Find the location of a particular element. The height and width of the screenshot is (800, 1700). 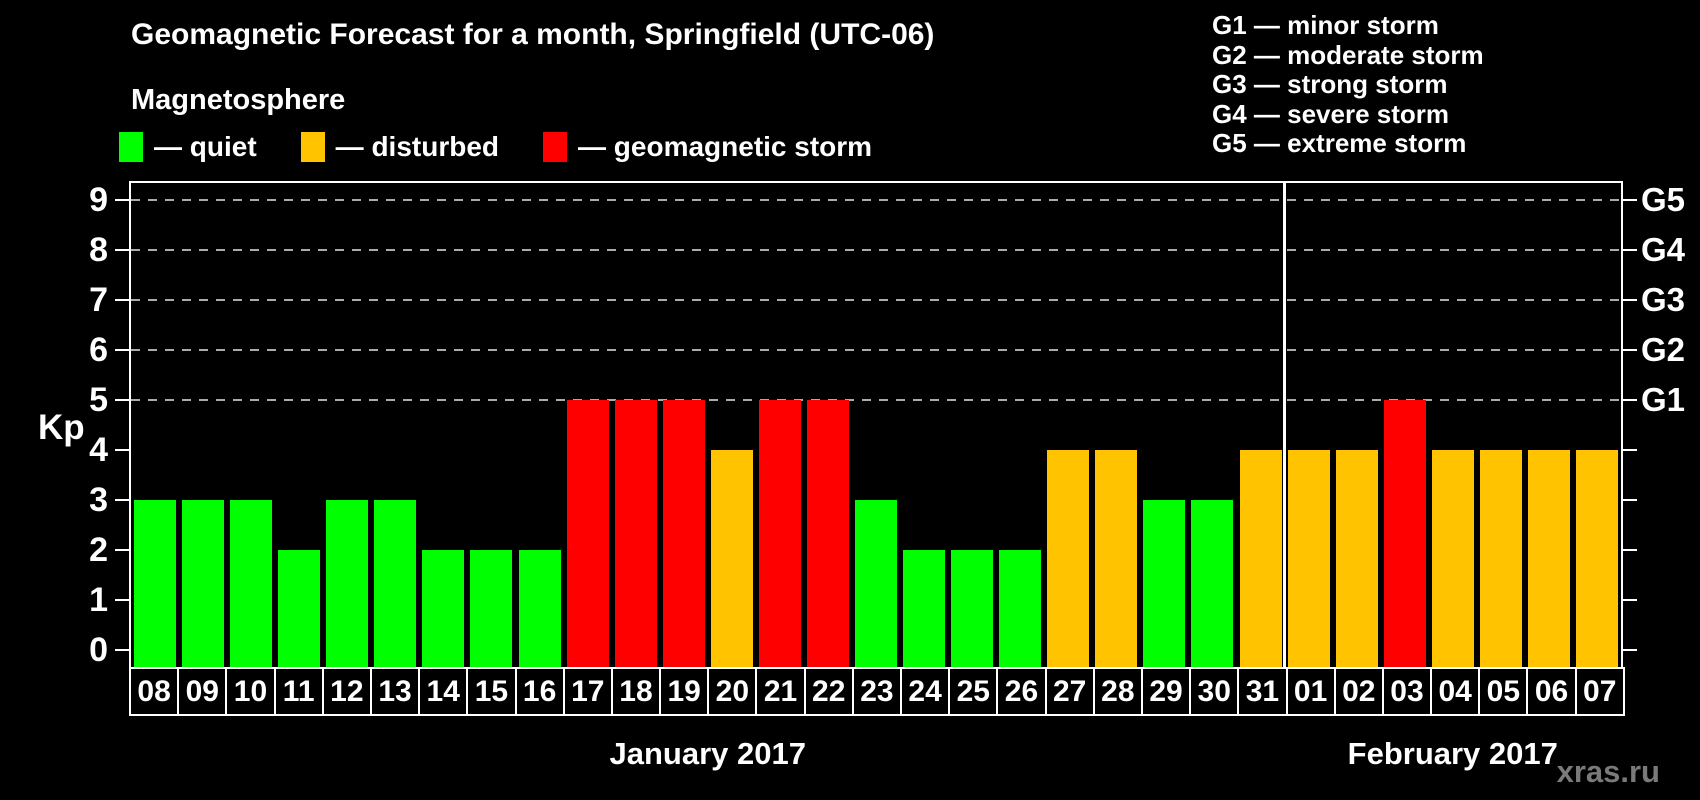

magnetosphere-legend-title: Magnetosphere is located at coordinates (238, 100).